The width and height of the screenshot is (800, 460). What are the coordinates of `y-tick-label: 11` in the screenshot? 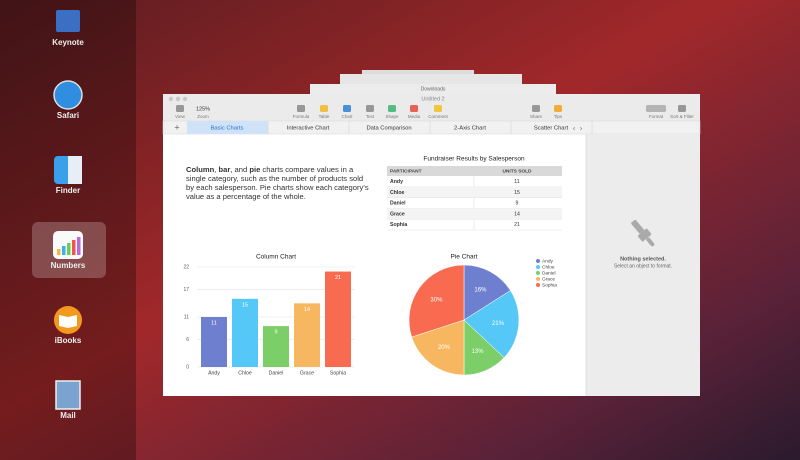 It's located at (186, 317).